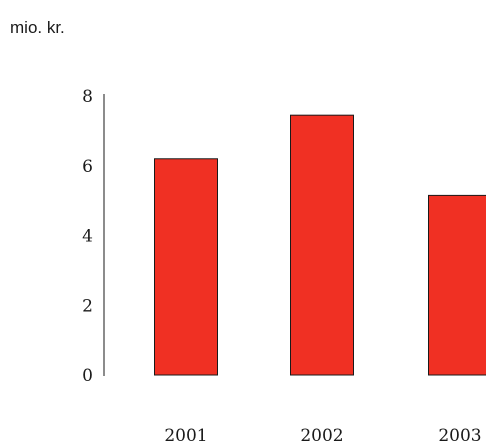 The height and width of the screenshot is (445, 486). I want to click on y-axis-unit-label: mio. kr., so click(37, 27).